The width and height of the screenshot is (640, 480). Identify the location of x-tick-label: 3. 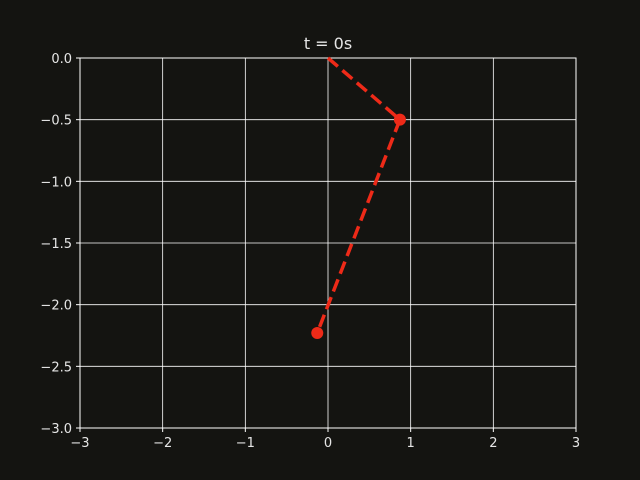
(576, 443).